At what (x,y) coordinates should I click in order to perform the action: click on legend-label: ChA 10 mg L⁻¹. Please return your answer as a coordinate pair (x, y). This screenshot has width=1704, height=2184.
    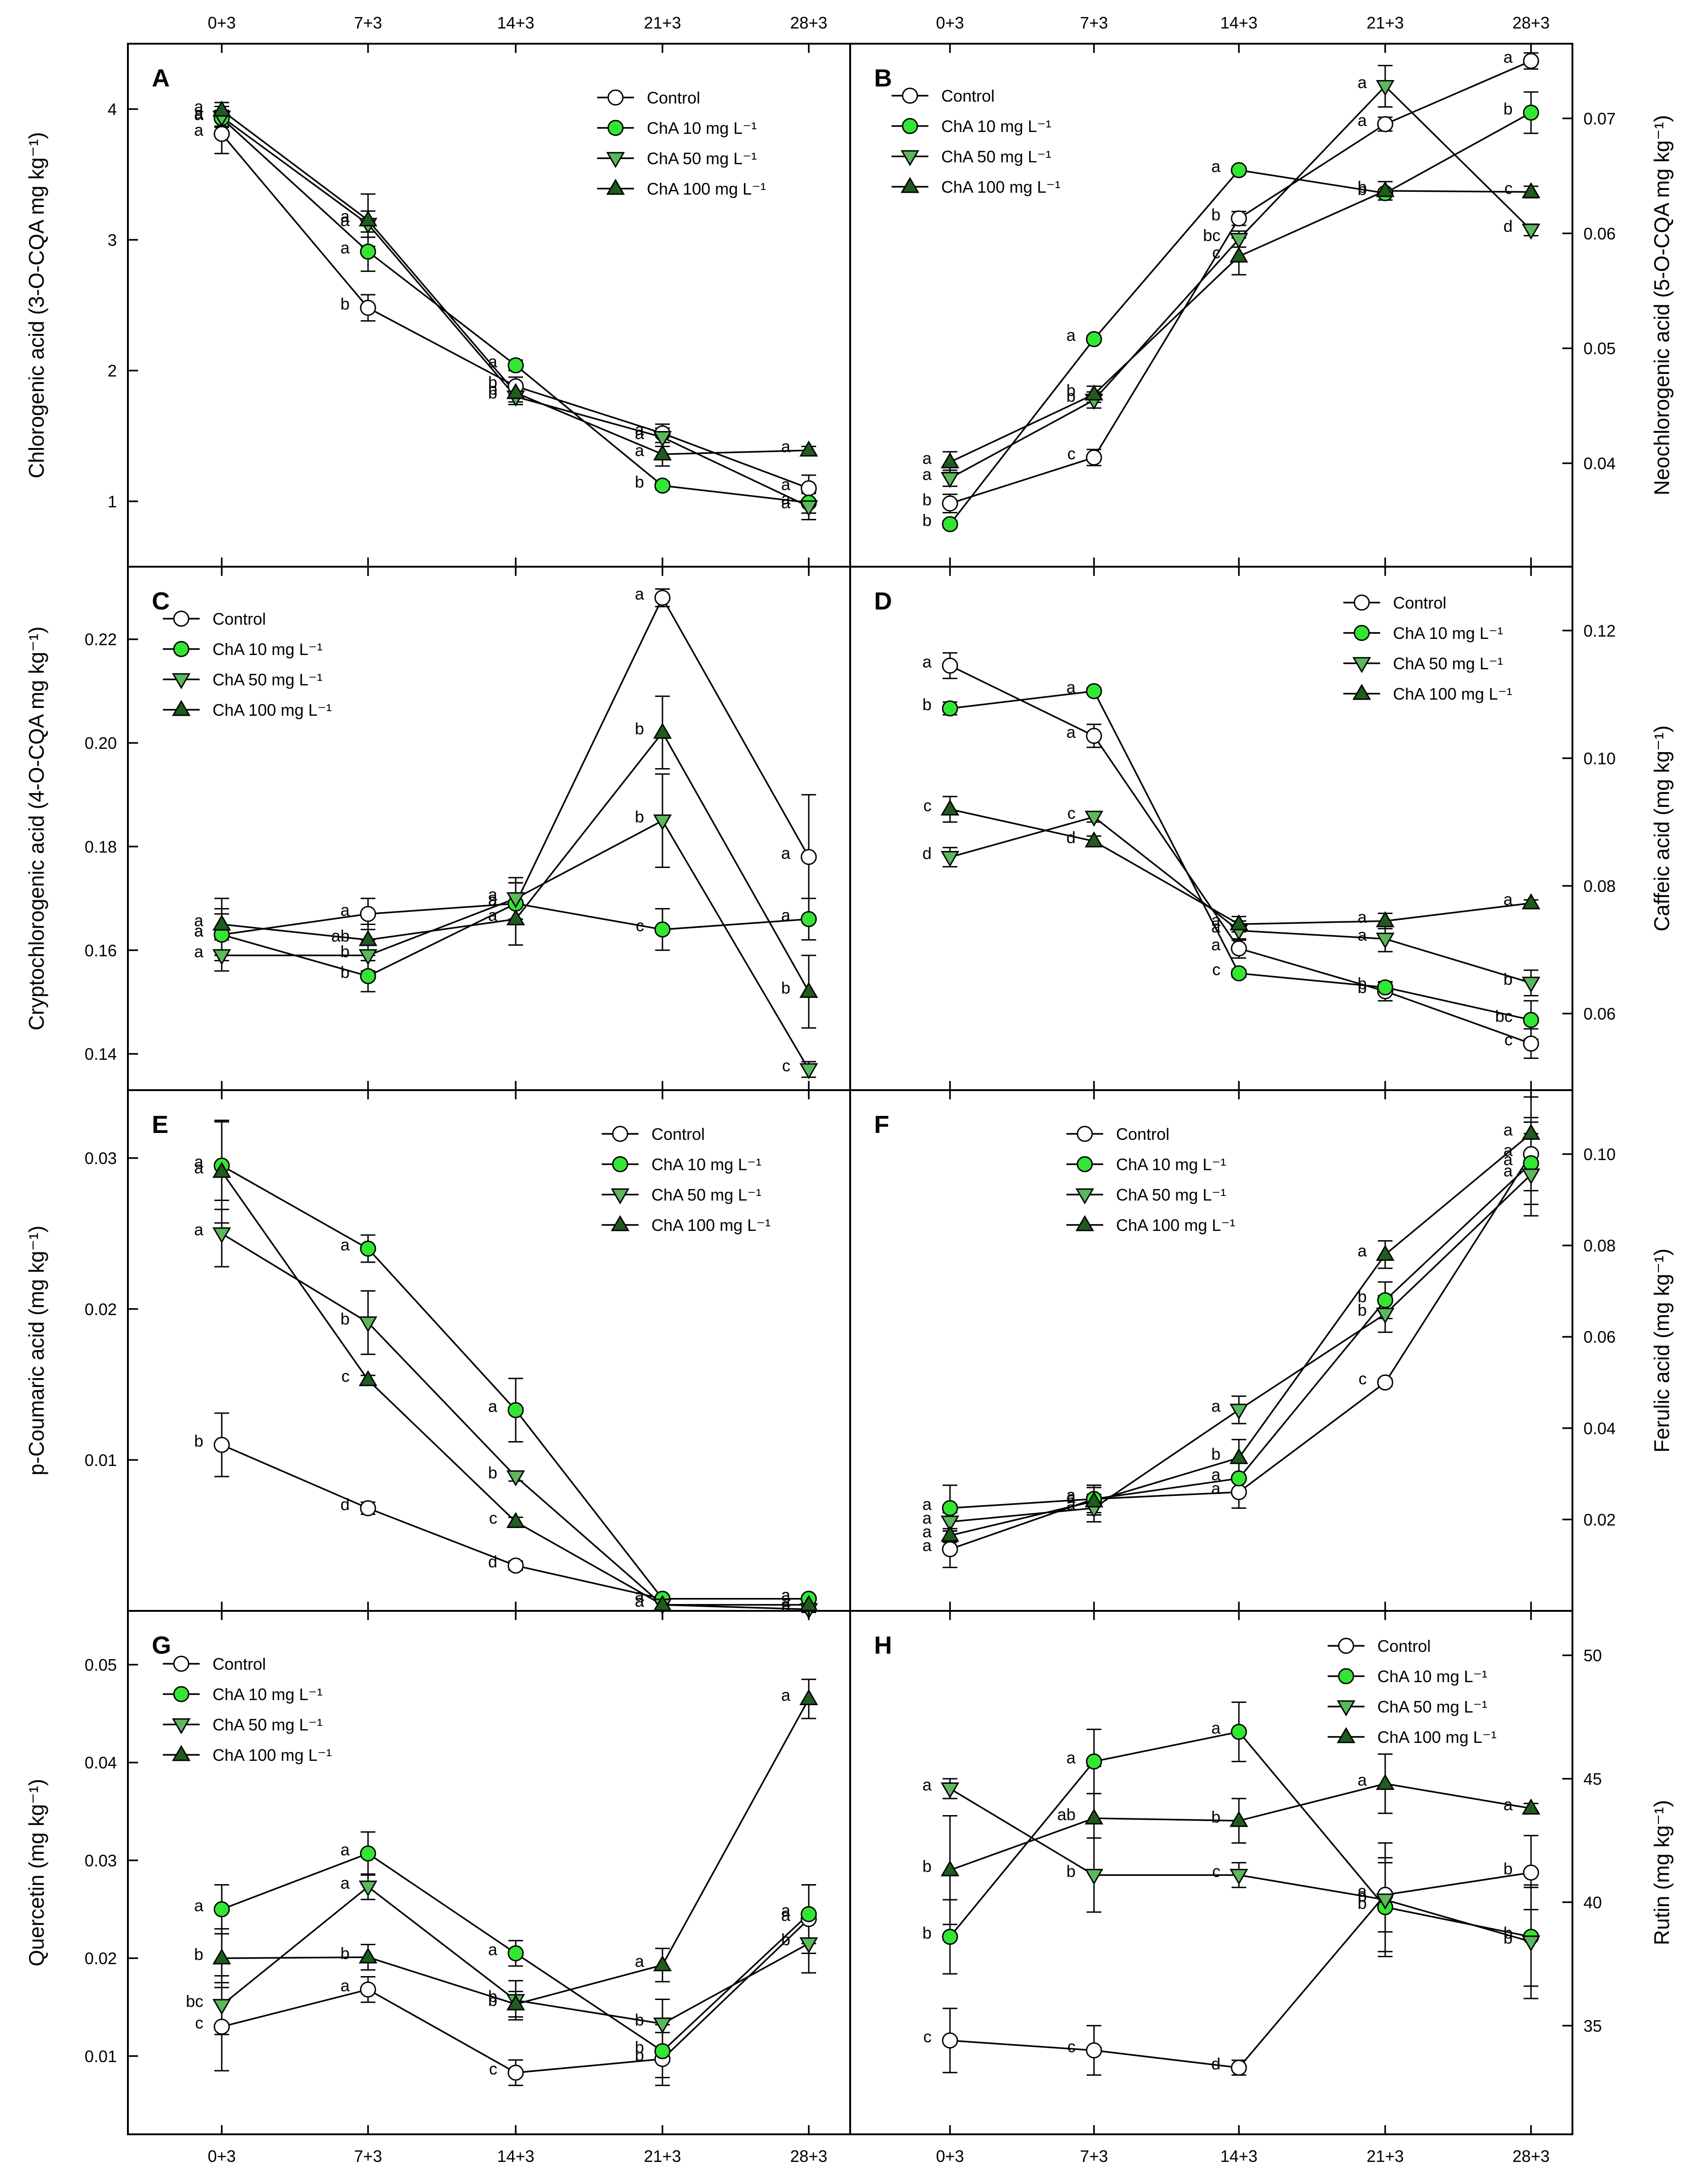
    Looking at the image, I should click on (1432, 1676).